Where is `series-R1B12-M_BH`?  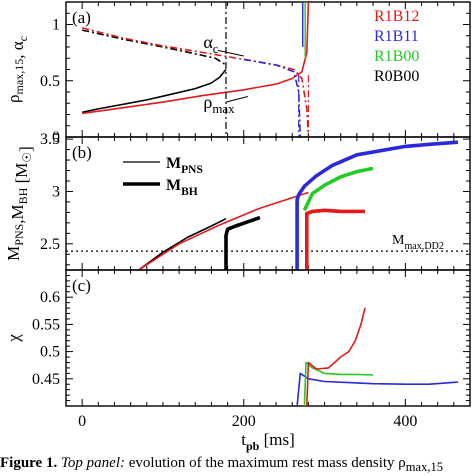 series-R1B12-M_BH is located at coordinates (334, 239).